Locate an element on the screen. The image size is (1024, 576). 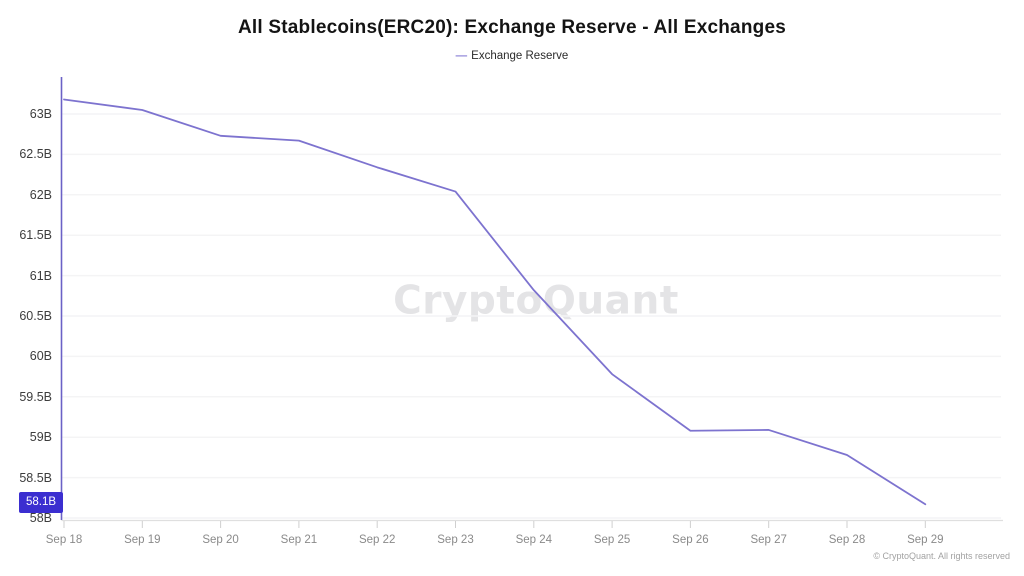
y-axis-label: 63B is located at coordinates (40, 114).